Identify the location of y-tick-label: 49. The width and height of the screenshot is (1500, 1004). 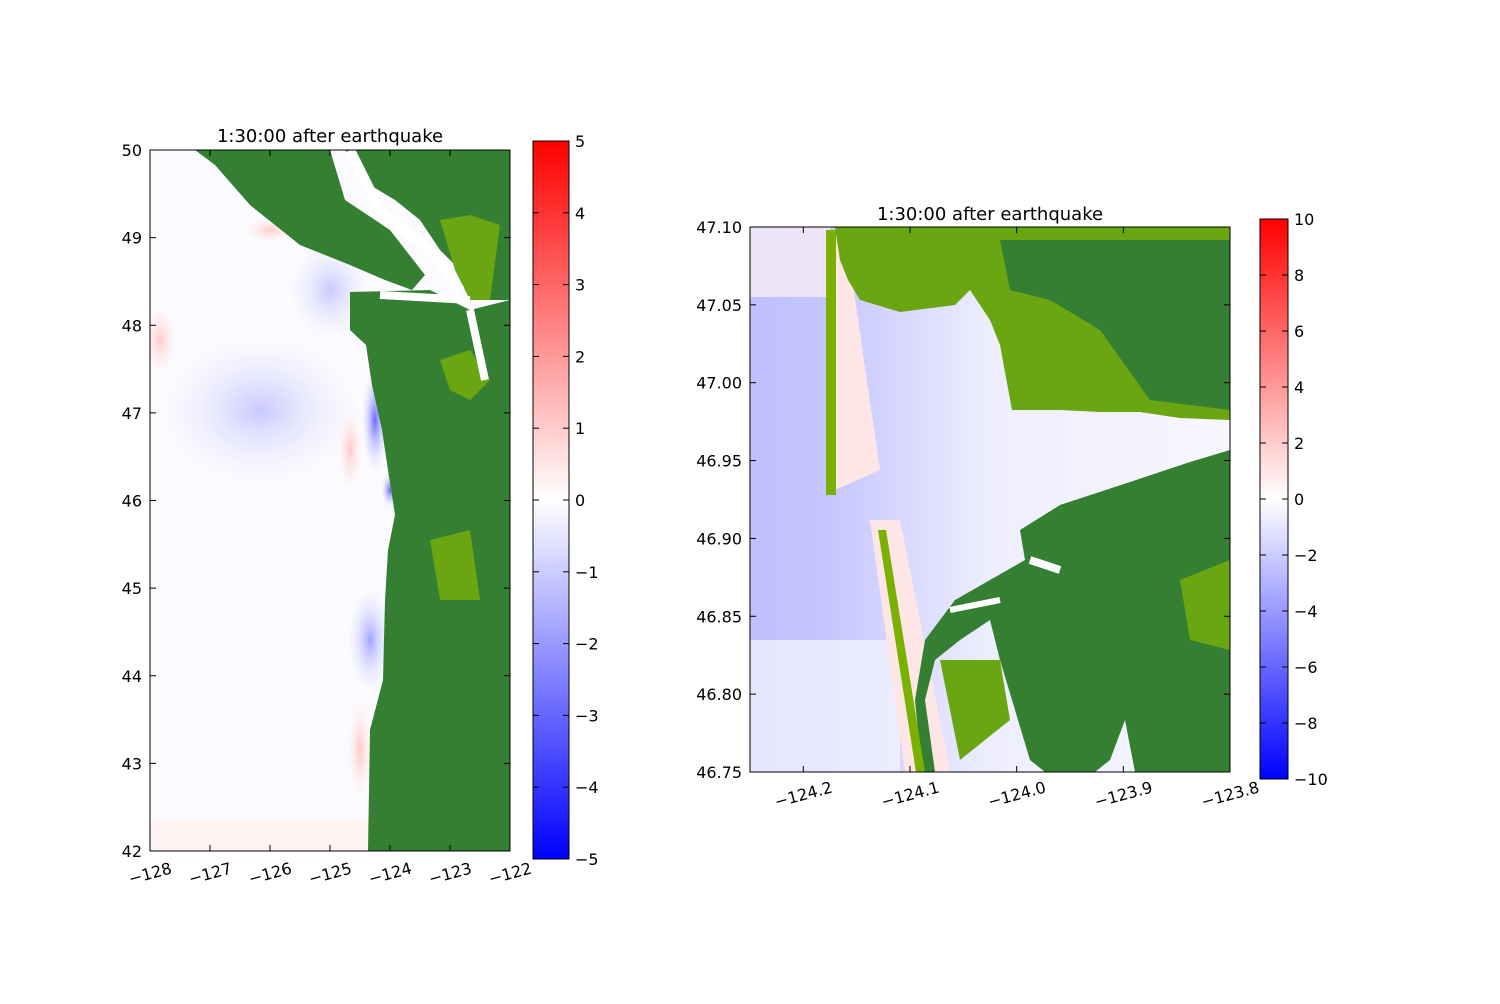
(132, 238).